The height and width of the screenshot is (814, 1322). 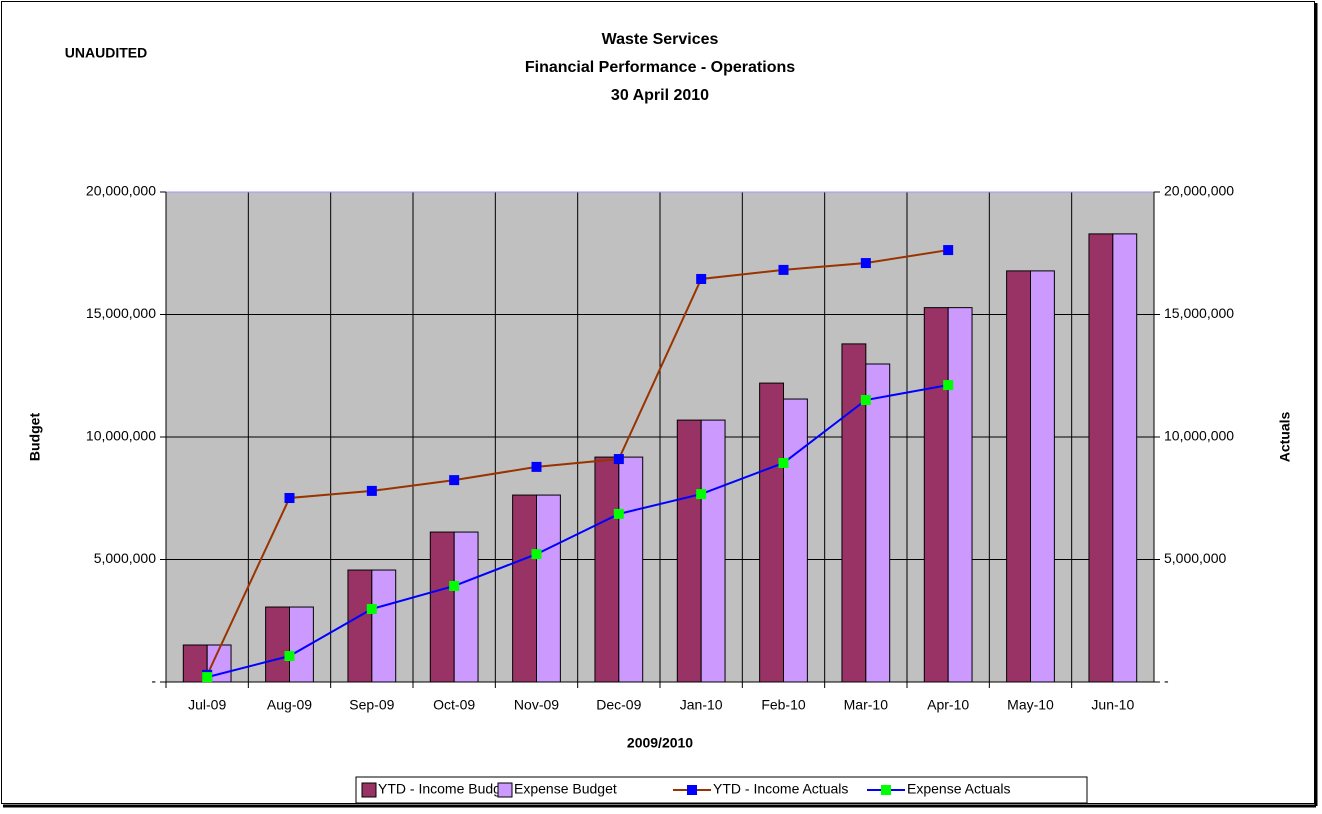 What do you see at coordinates (536, 705) in the screenshot?
I see `x-tick-label: Nov-09` at bounding box center [536, 705].